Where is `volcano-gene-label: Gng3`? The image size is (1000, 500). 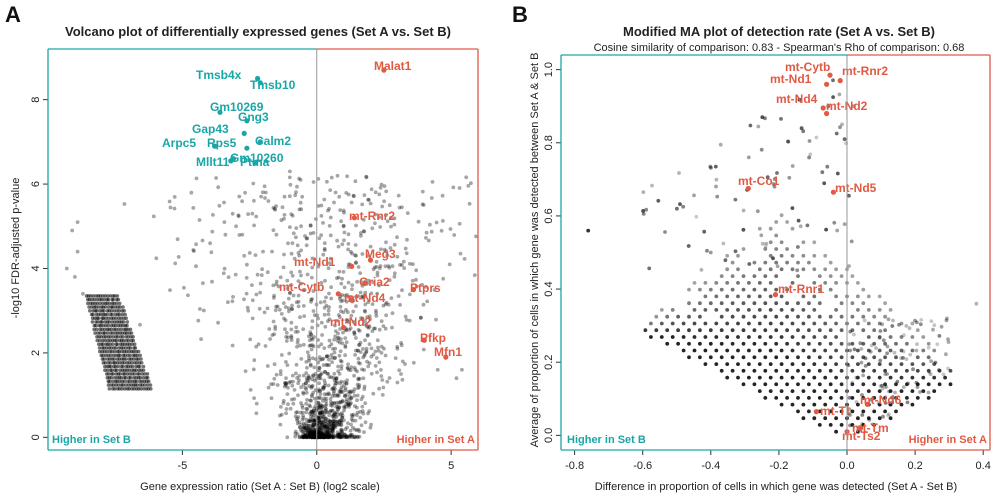 volcano-gene-label: Gng3 is located at coordinates (253, 117).